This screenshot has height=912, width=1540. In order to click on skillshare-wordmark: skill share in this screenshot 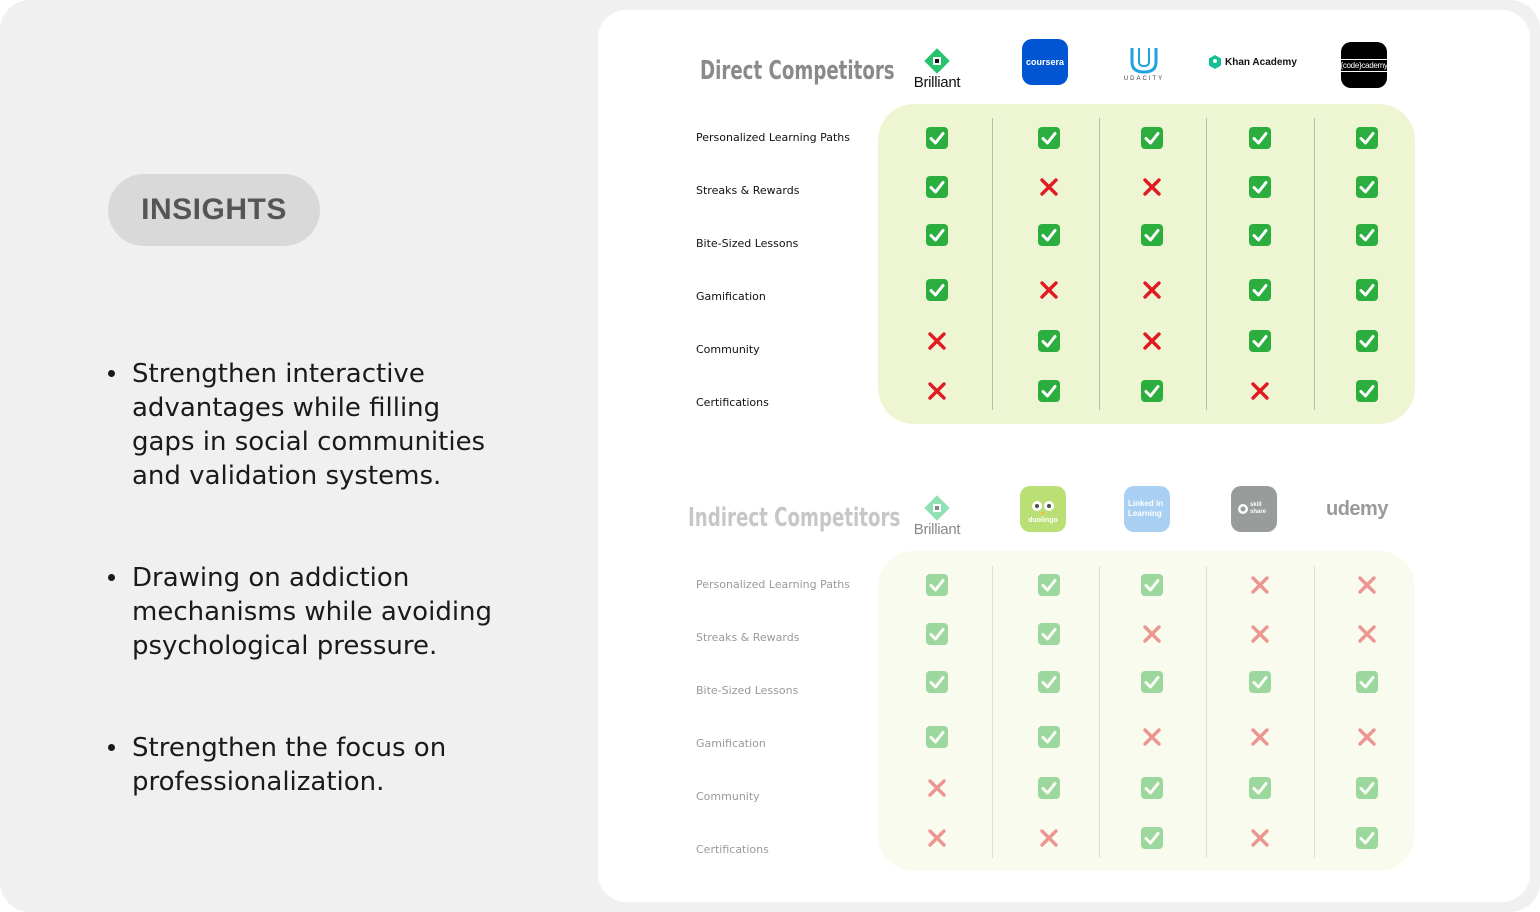, I will do `click(1258, 508)`.